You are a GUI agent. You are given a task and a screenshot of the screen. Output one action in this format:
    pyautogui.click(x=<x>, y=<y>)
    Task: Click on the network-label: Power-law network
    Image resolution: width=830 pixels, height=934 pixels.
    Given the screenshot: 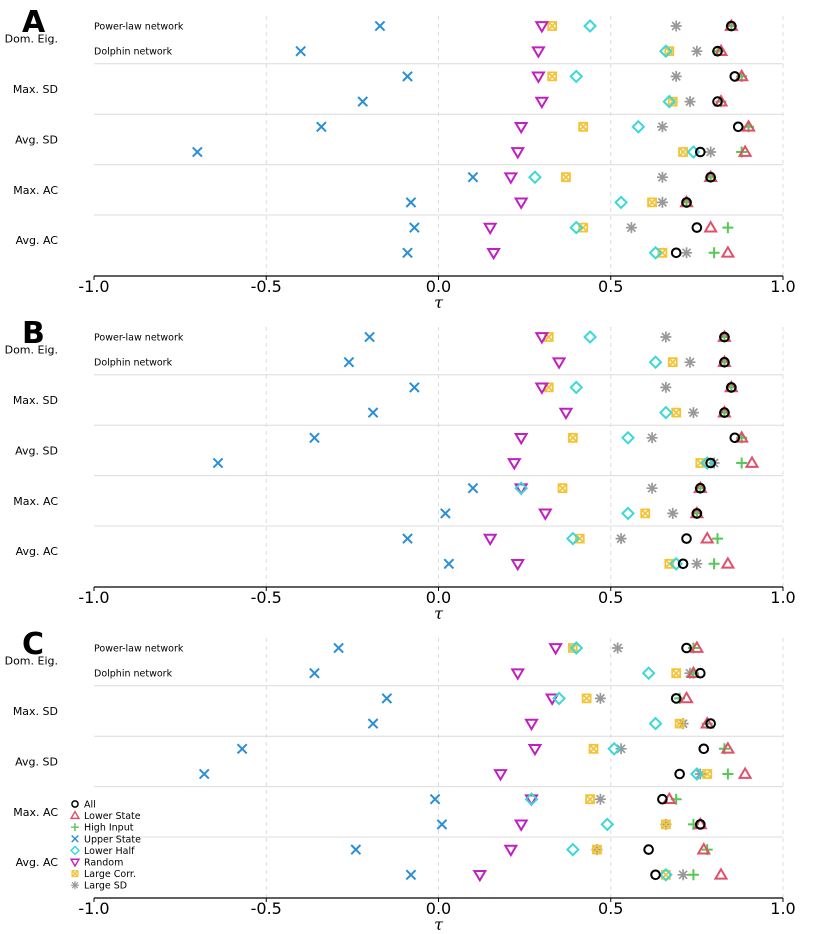 What is the action you would take?
    pyautogui.click(x=139, y=649)
    